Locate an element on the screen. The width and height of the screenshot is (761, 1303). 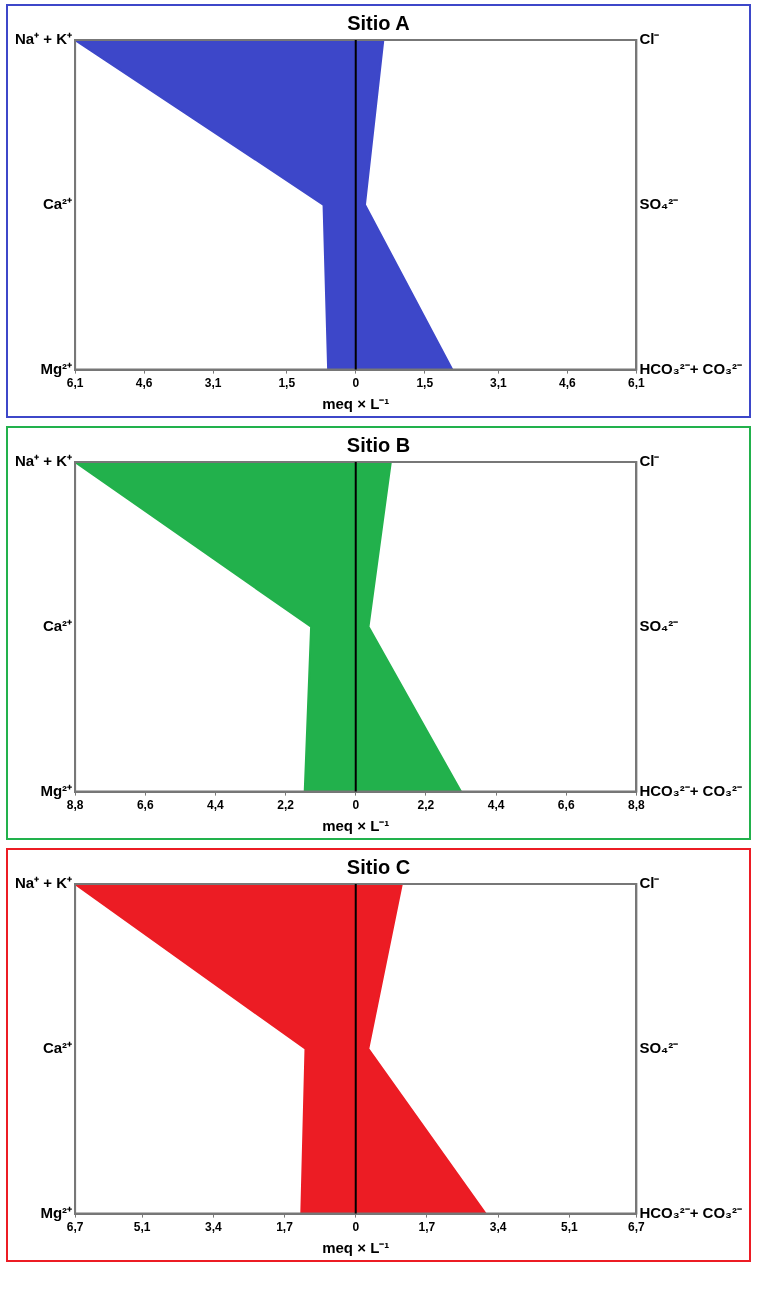
chart-title: Sitio B is located at coordinates (378, 444).